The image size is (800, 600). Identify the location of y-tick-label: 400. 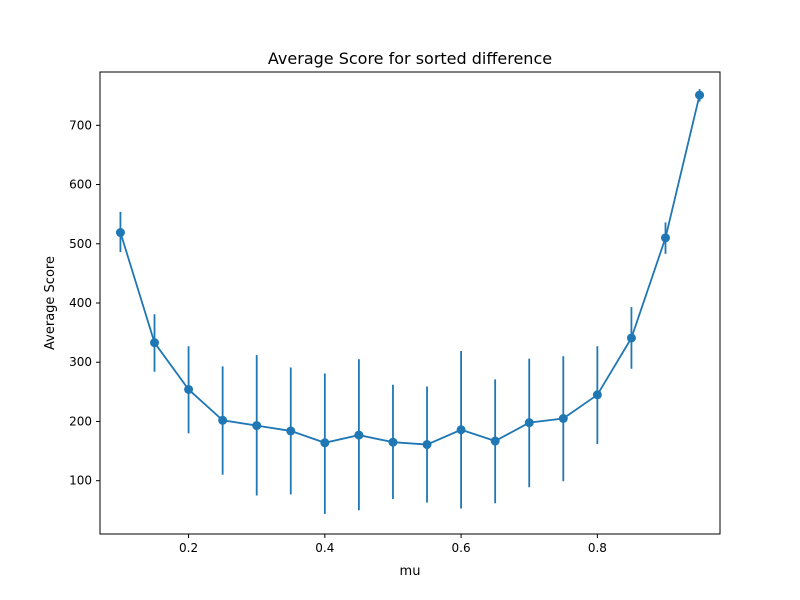
(80, 303).